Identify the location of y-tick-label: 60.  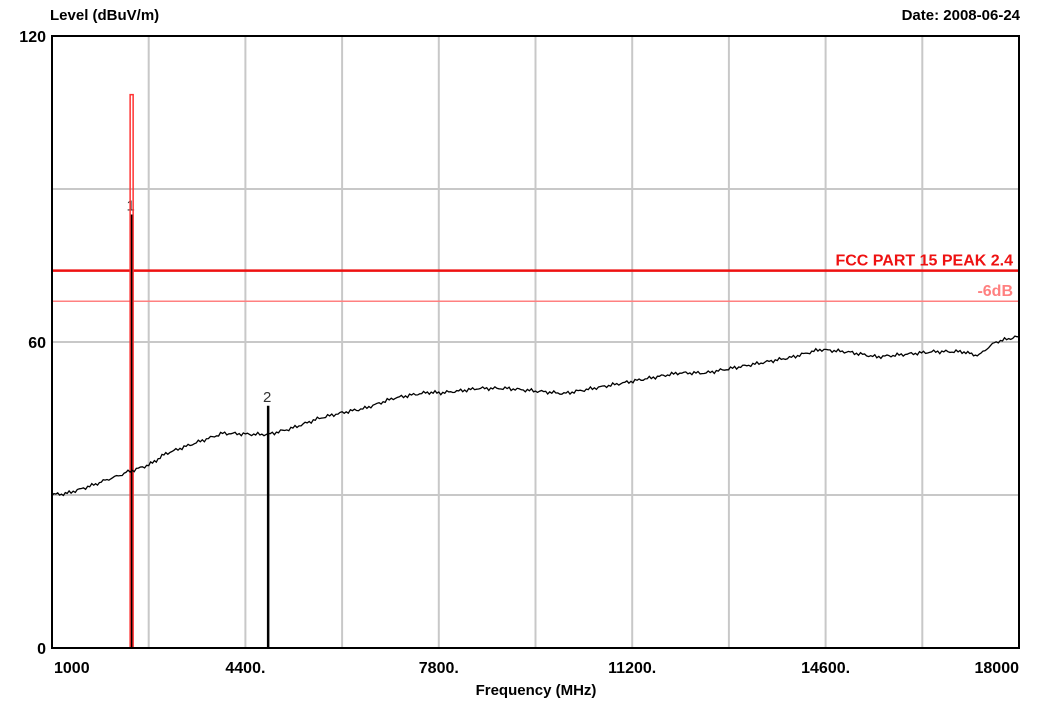
(37, 343).